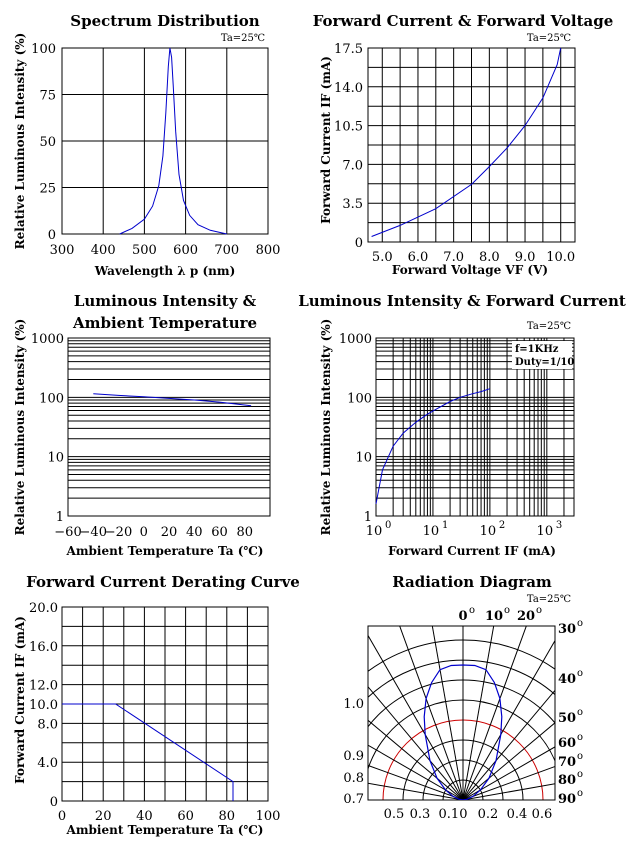 This screenshot has width=626, height=853. What do you see at coordinates (388, 525) in the screenshot?
I see `intensity-current-xtick-exponent: 0` at bounding box center [388, 525].